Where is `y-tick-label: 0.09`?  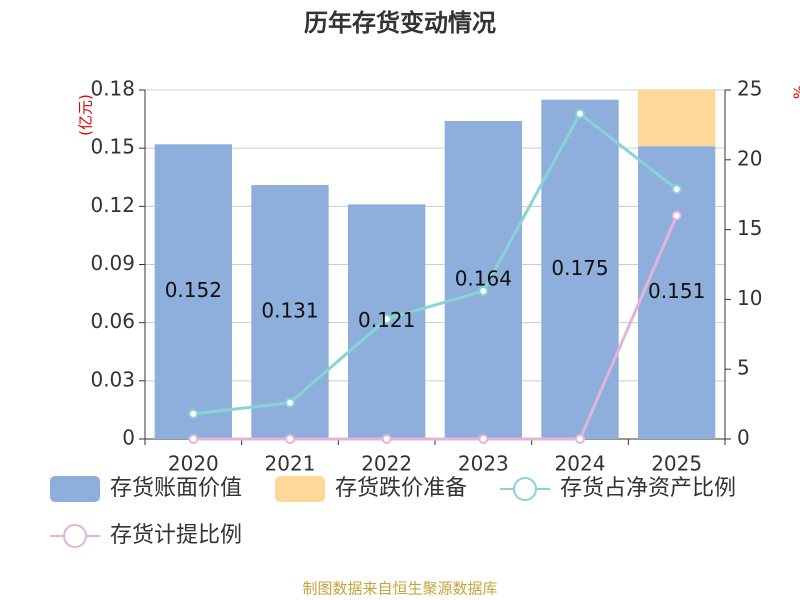
y-tick-label: 0.09 is located at coordinates (112, 263).